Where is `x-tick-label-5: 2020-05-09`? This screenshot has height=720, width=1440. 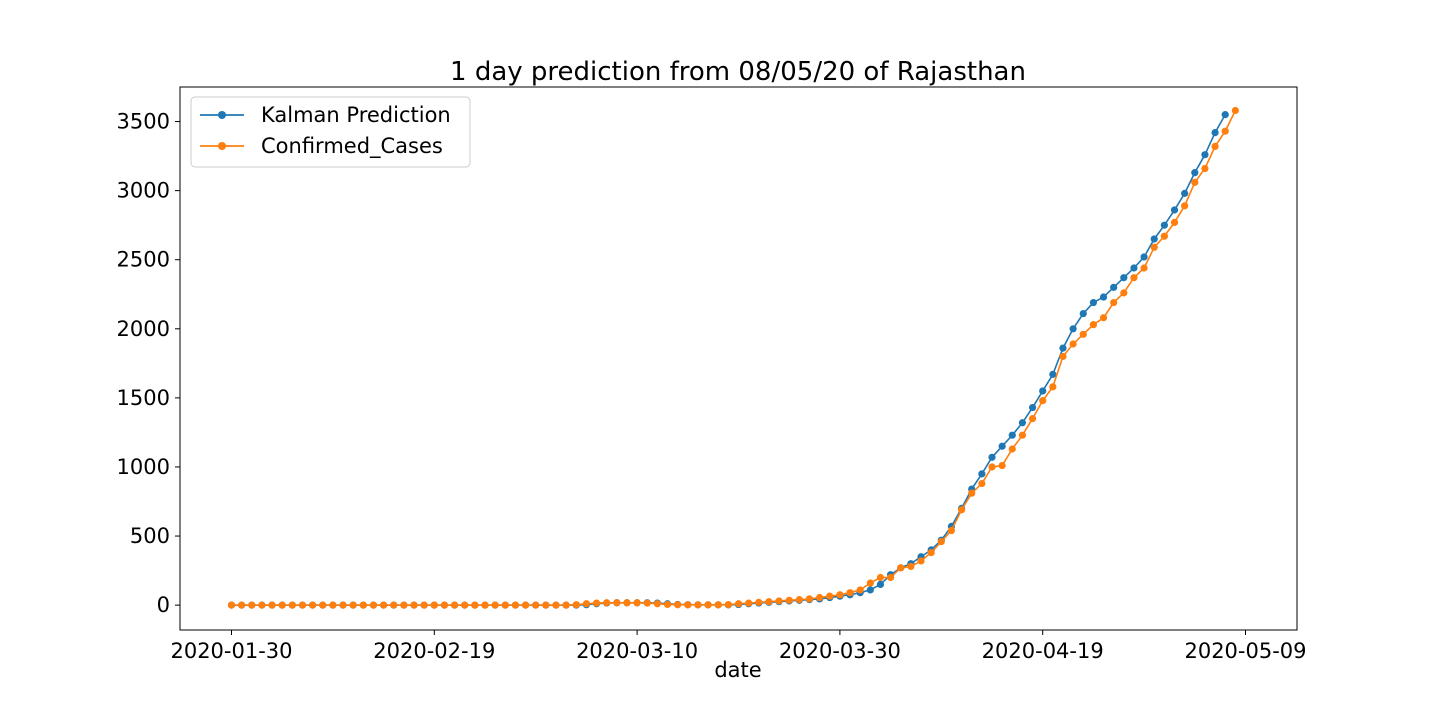 x-tick-label-5: 2020-05-09 is located at coordinates (1245, 651).